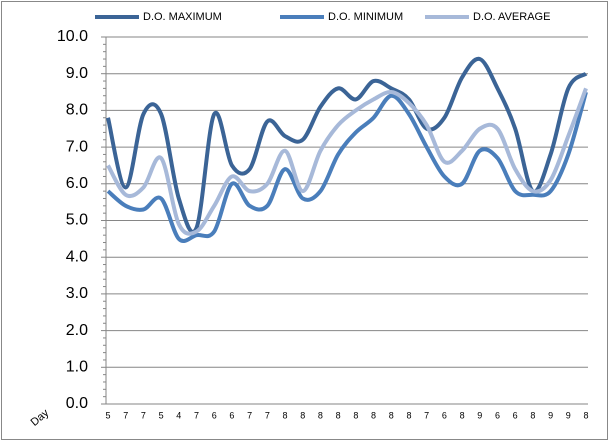 This screenshot has height=447, width=610. What do you see at coordinates (511, 17) in the screenshot?
I see `legend-label: D.O. AVERAGE` at bounding box center [511, 17].